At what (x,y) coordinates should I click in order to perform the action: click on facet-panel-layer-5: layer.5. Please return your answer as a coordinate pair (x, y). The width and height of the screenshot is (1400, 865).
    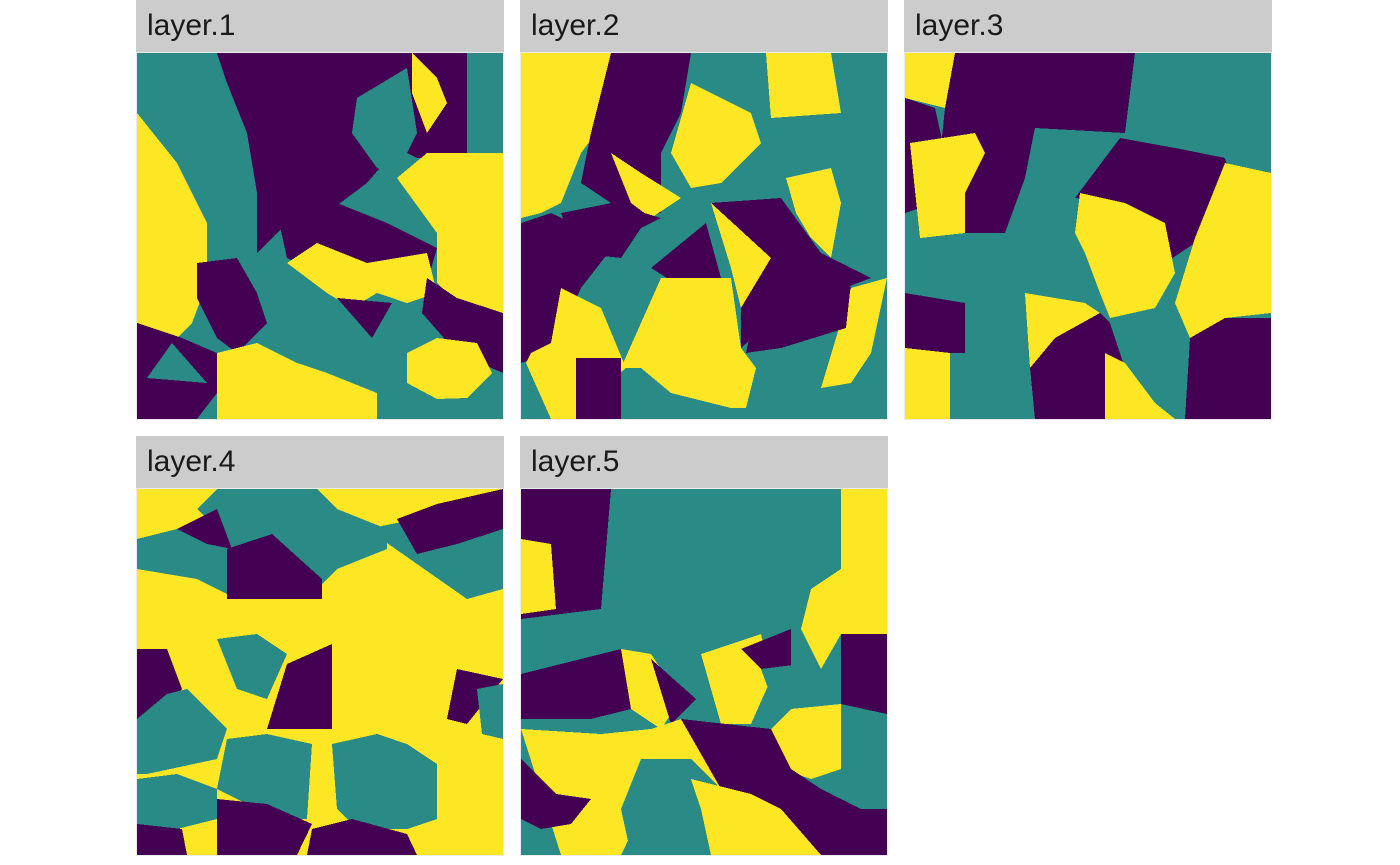
    Looking at the image, I should click on (704, 646).